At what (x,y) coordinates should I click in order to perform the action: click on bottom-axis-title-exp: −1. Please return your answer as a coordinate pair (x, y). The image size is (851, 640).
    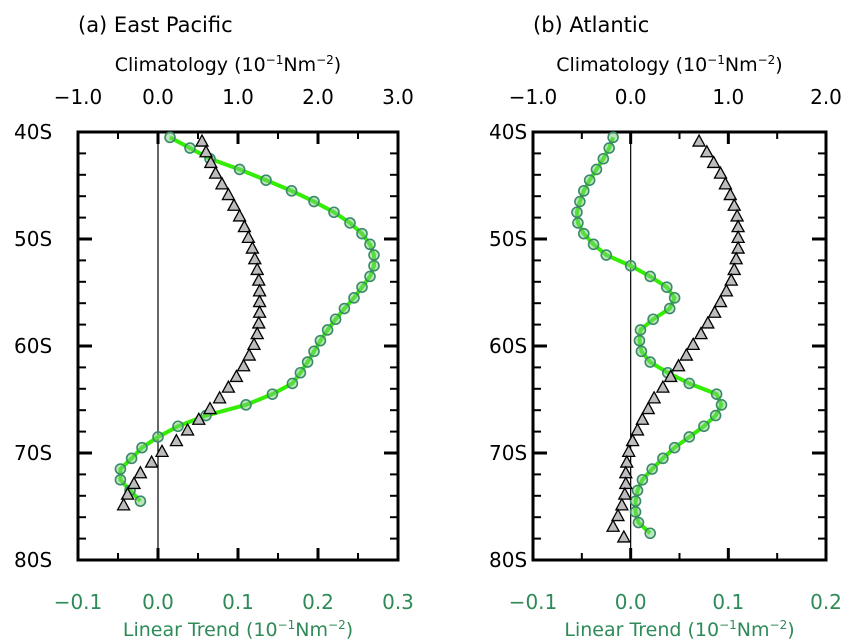
    Looking at the image, I should click on (728, 625).